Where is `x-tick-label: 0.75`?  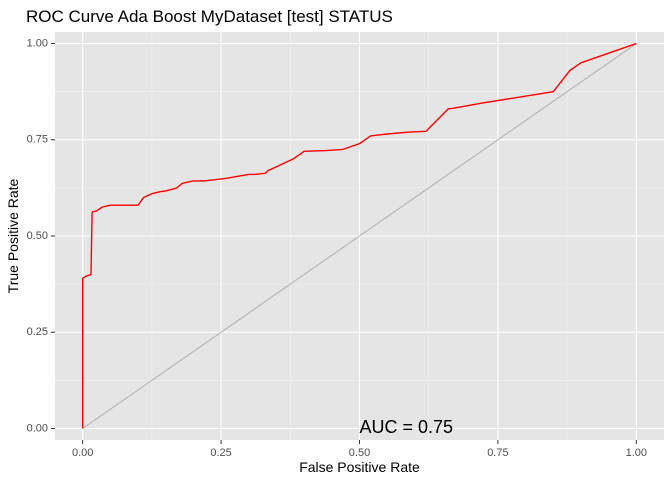 x-tick-label: 0.75 is located at coordinates (497, 453).